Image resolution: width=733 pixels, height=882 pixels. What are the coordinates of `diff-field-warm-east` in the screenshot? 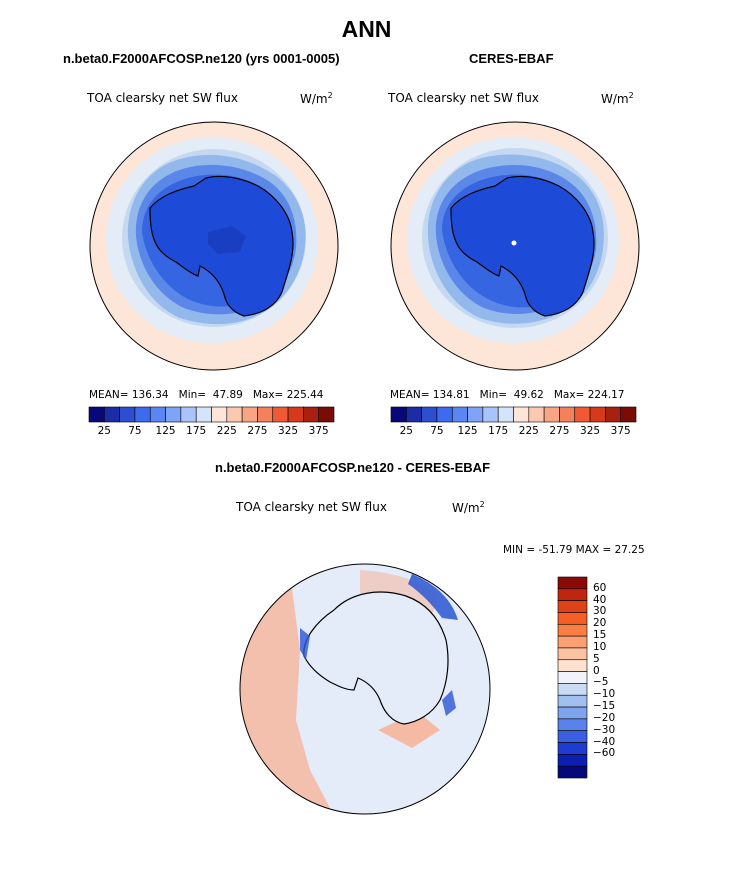 It's located at (409, 730).